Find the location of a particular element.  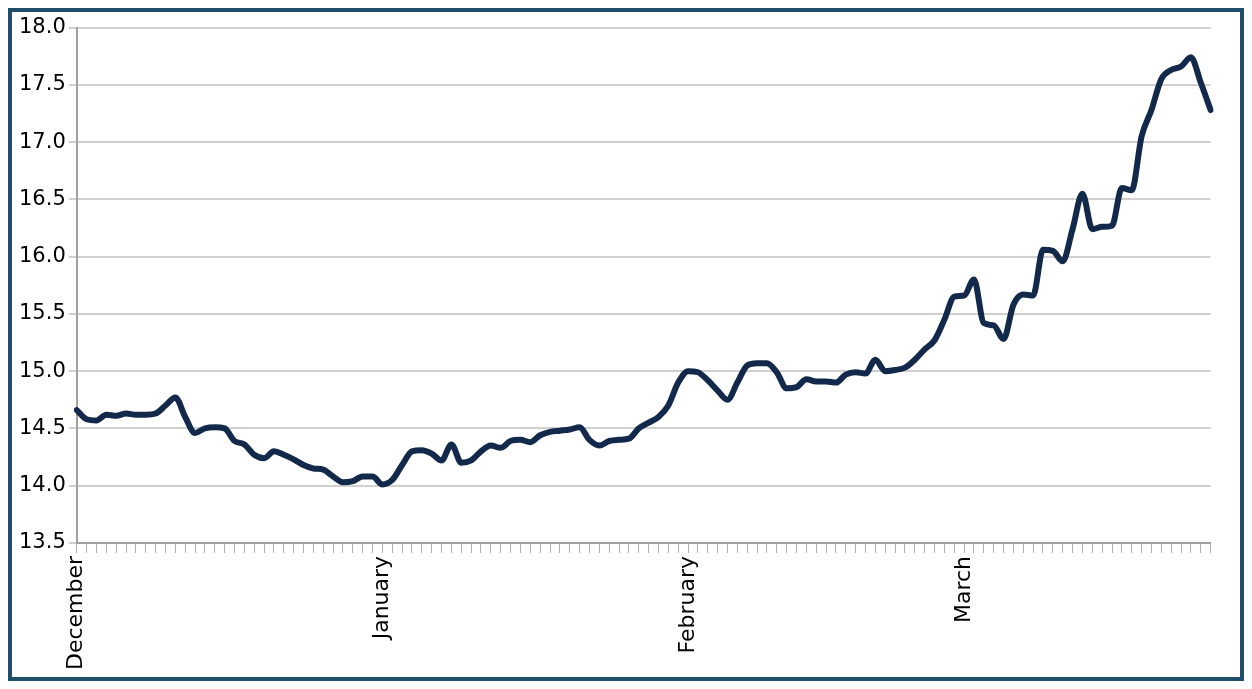

y-tick-label: 16.5 is located at coordinates (42, 197).